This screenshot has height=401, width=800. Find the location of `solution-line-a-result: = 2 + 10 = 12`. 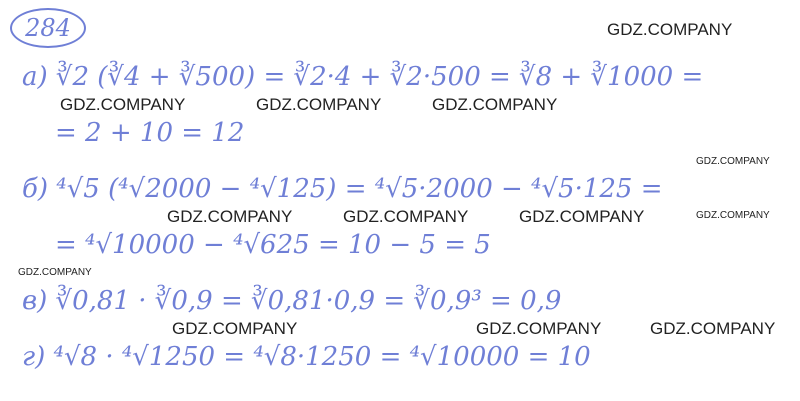

solution-line-a-result: = 2 + 10 = 12 is located at coordinates (150, 133).